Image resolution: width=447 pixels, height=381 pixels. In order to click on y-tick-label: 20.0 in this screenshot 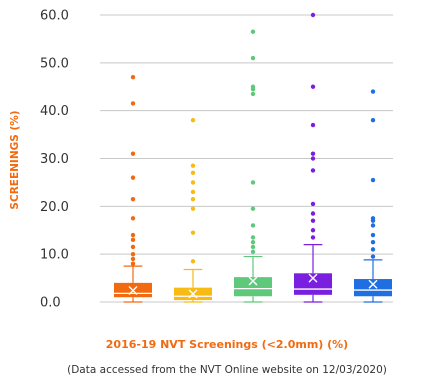, I will do `click(54, 207)`.